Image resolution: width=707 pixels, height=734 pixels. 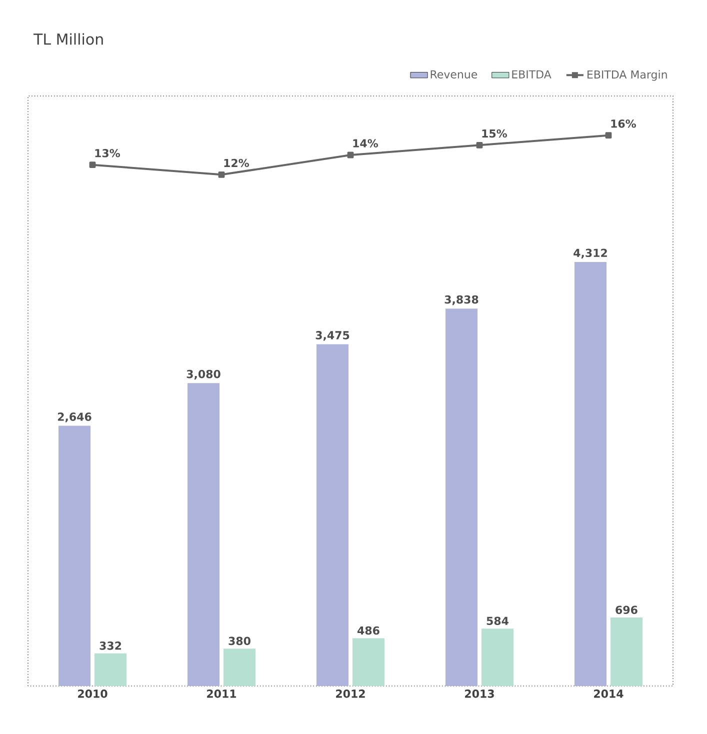 I want to click on x-tick-label: 2011, so click(x=221, y=694).